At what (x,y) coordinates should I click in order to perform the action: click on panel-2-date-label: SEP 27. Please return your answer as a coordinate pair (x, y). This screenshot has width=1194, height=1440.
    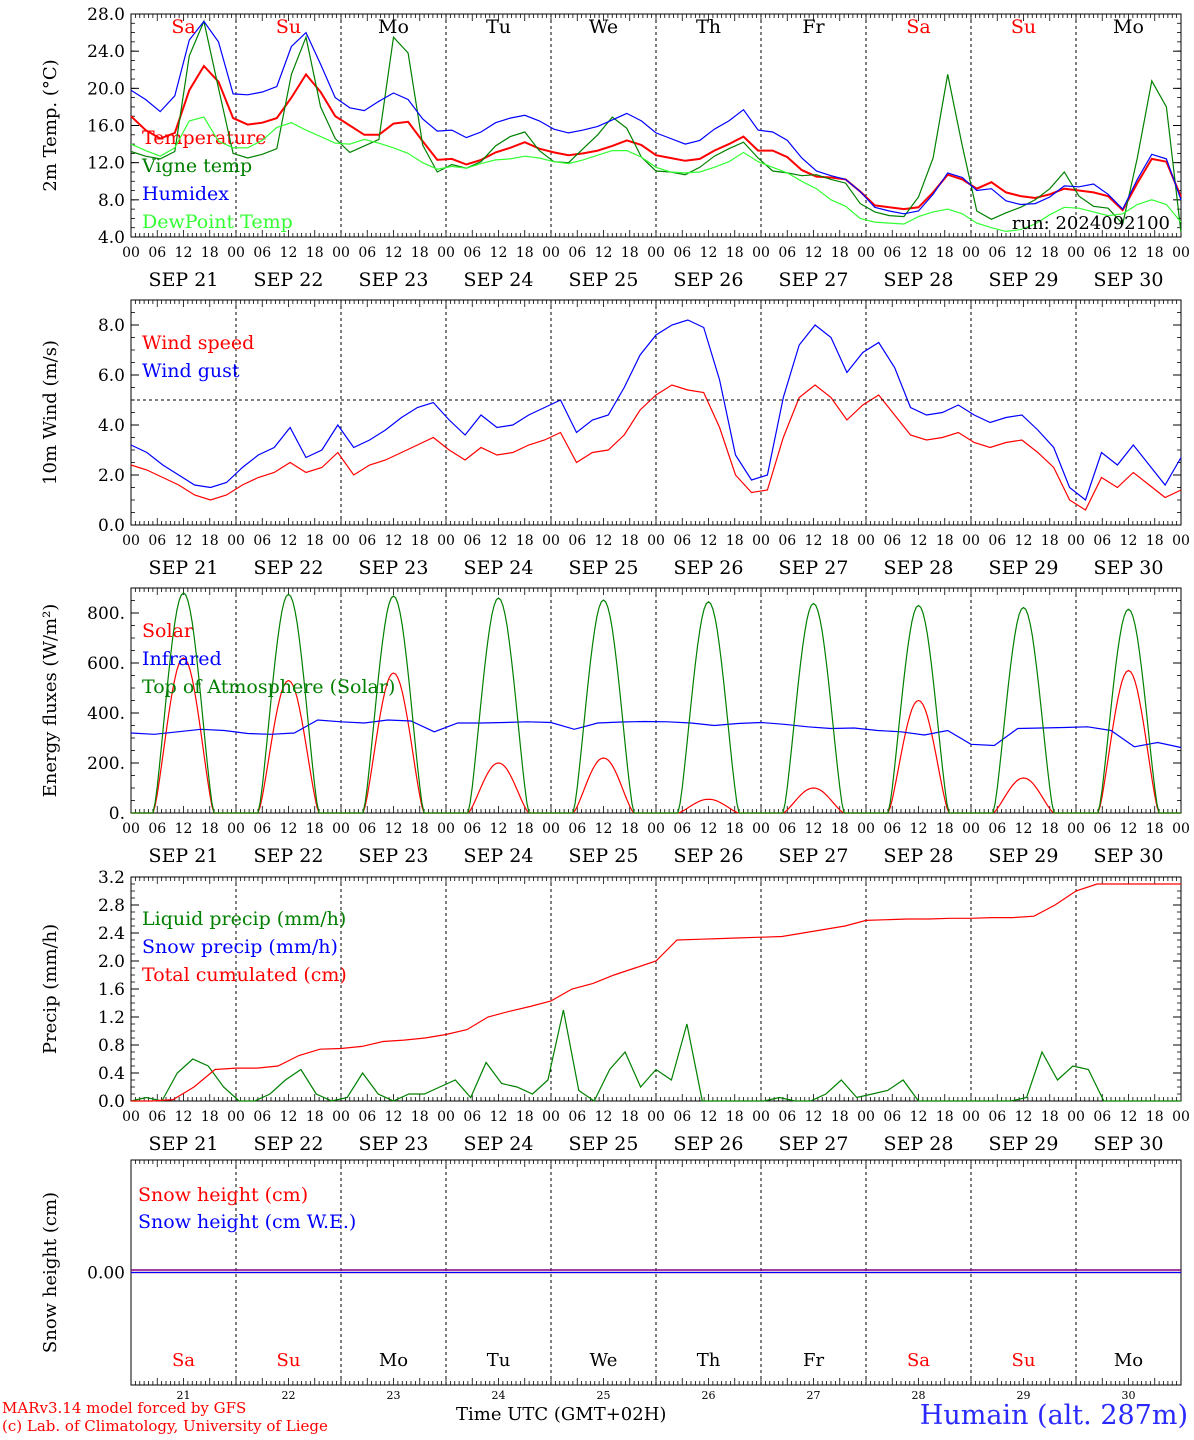
    Looking at the image, I should click on (814, 568).